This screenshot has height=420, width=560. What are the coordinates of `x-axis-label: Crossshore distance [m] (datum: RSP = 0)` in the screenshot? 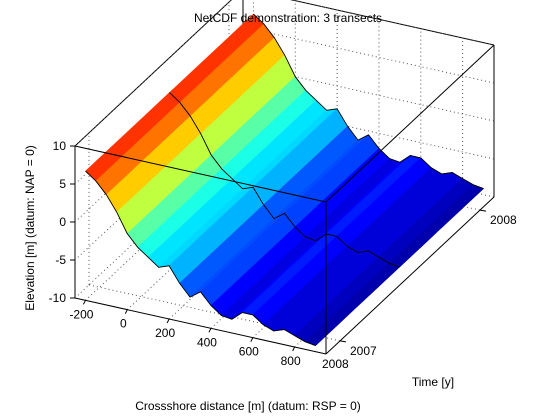 It's located at (248, 406).